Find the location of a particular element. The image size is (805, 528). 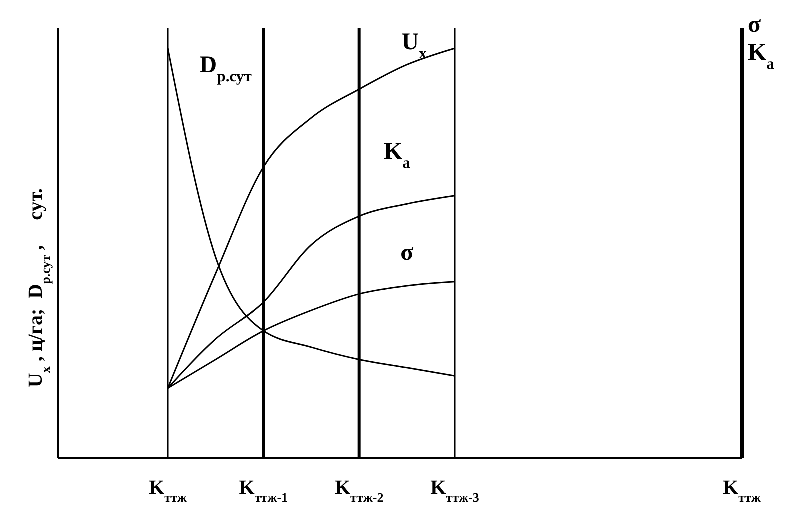

x-tick-label: K$_{ттж-2}$ is located at coordinates (359, 490).